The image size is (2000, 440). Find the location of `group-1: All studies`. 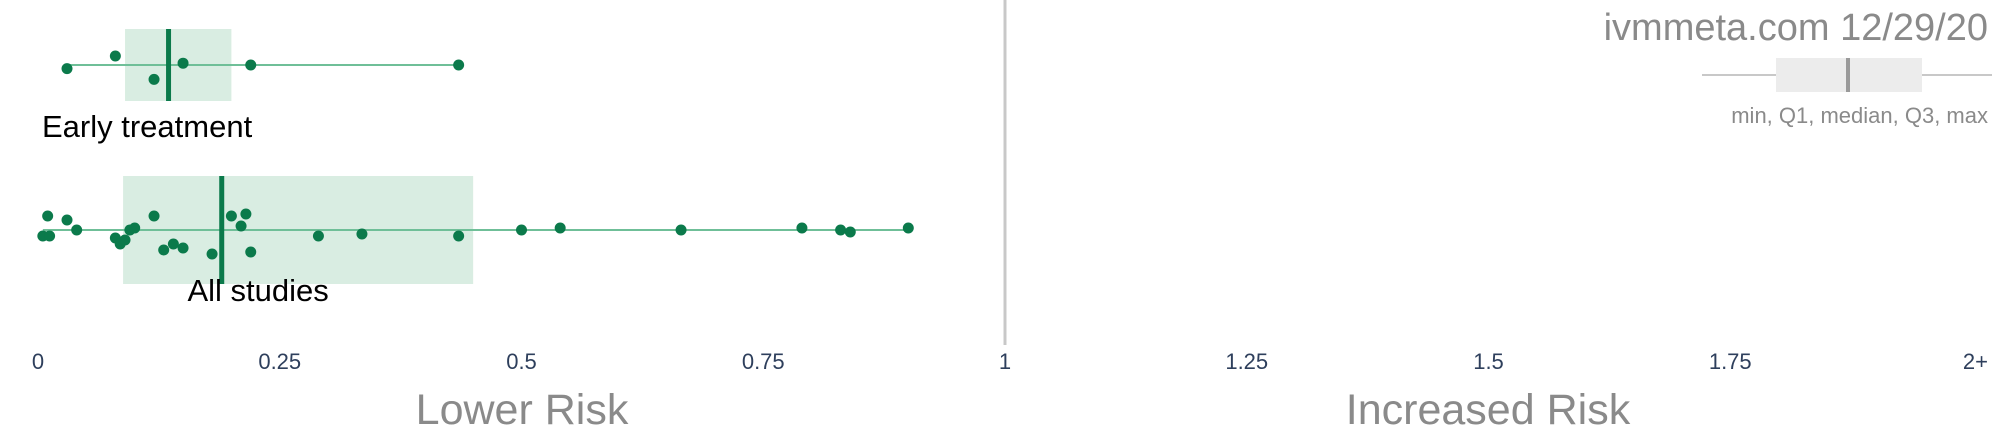

group-1: All studies is located at coordinates (475, 242).